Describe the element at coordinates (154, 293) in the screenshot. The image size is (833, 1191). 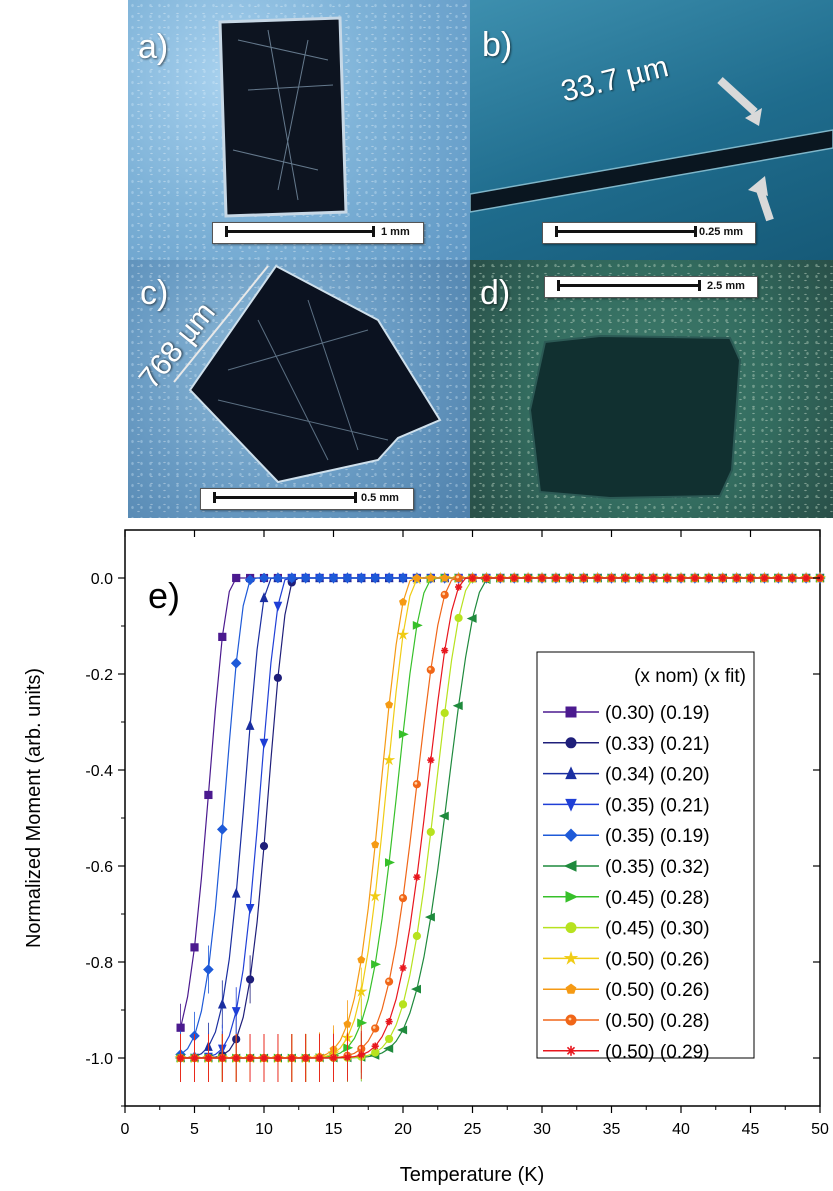
I see `panel-label-c: c)` at that location.